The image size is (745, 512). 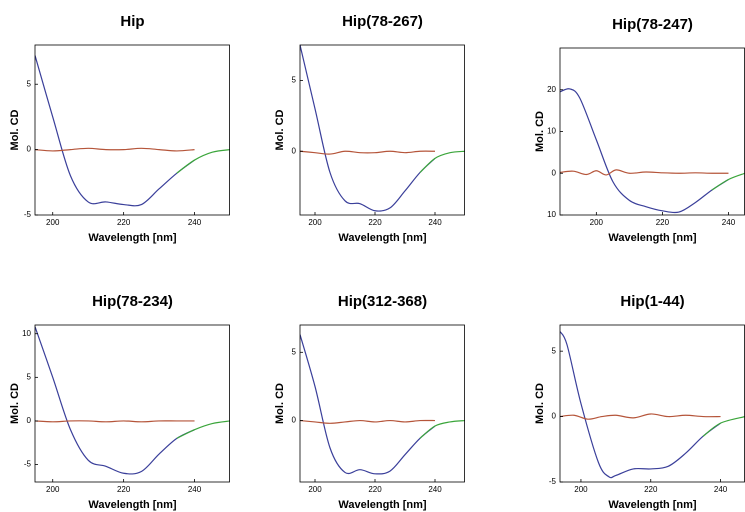 What do you see at coordinates (132, 21) in the screenshot?
I see `panel-title: Hip` at bounding box center [132, 21].